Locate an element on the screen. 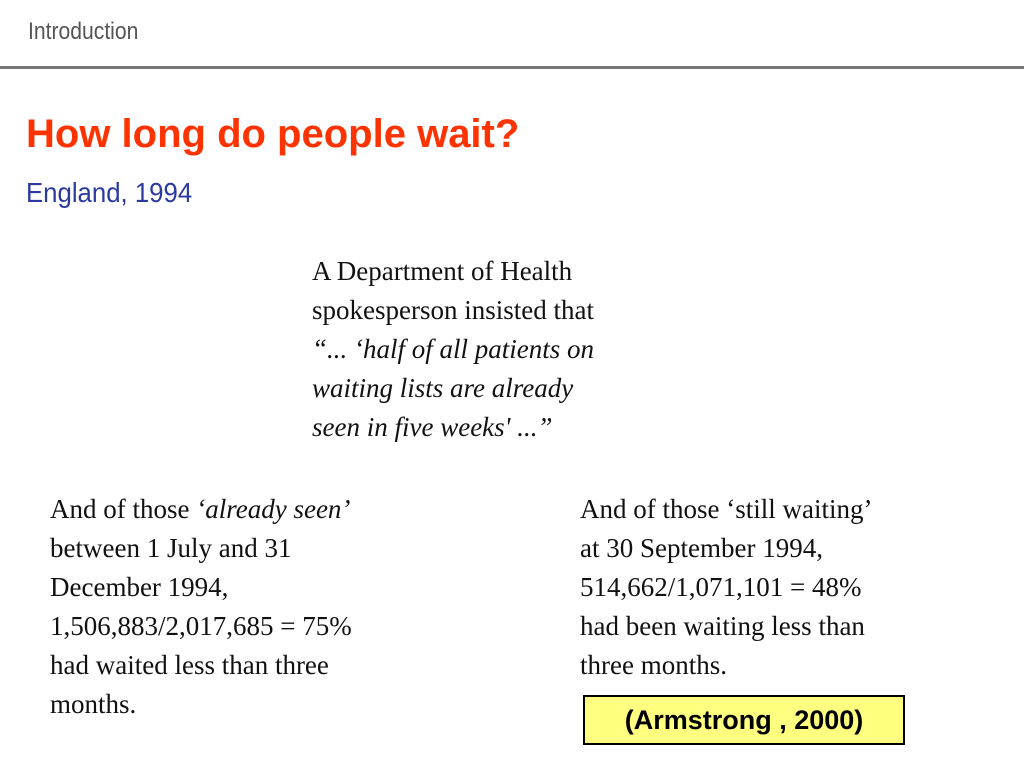  citation-box: (Armstrong , 2000) is located at coordinates (744, 720).